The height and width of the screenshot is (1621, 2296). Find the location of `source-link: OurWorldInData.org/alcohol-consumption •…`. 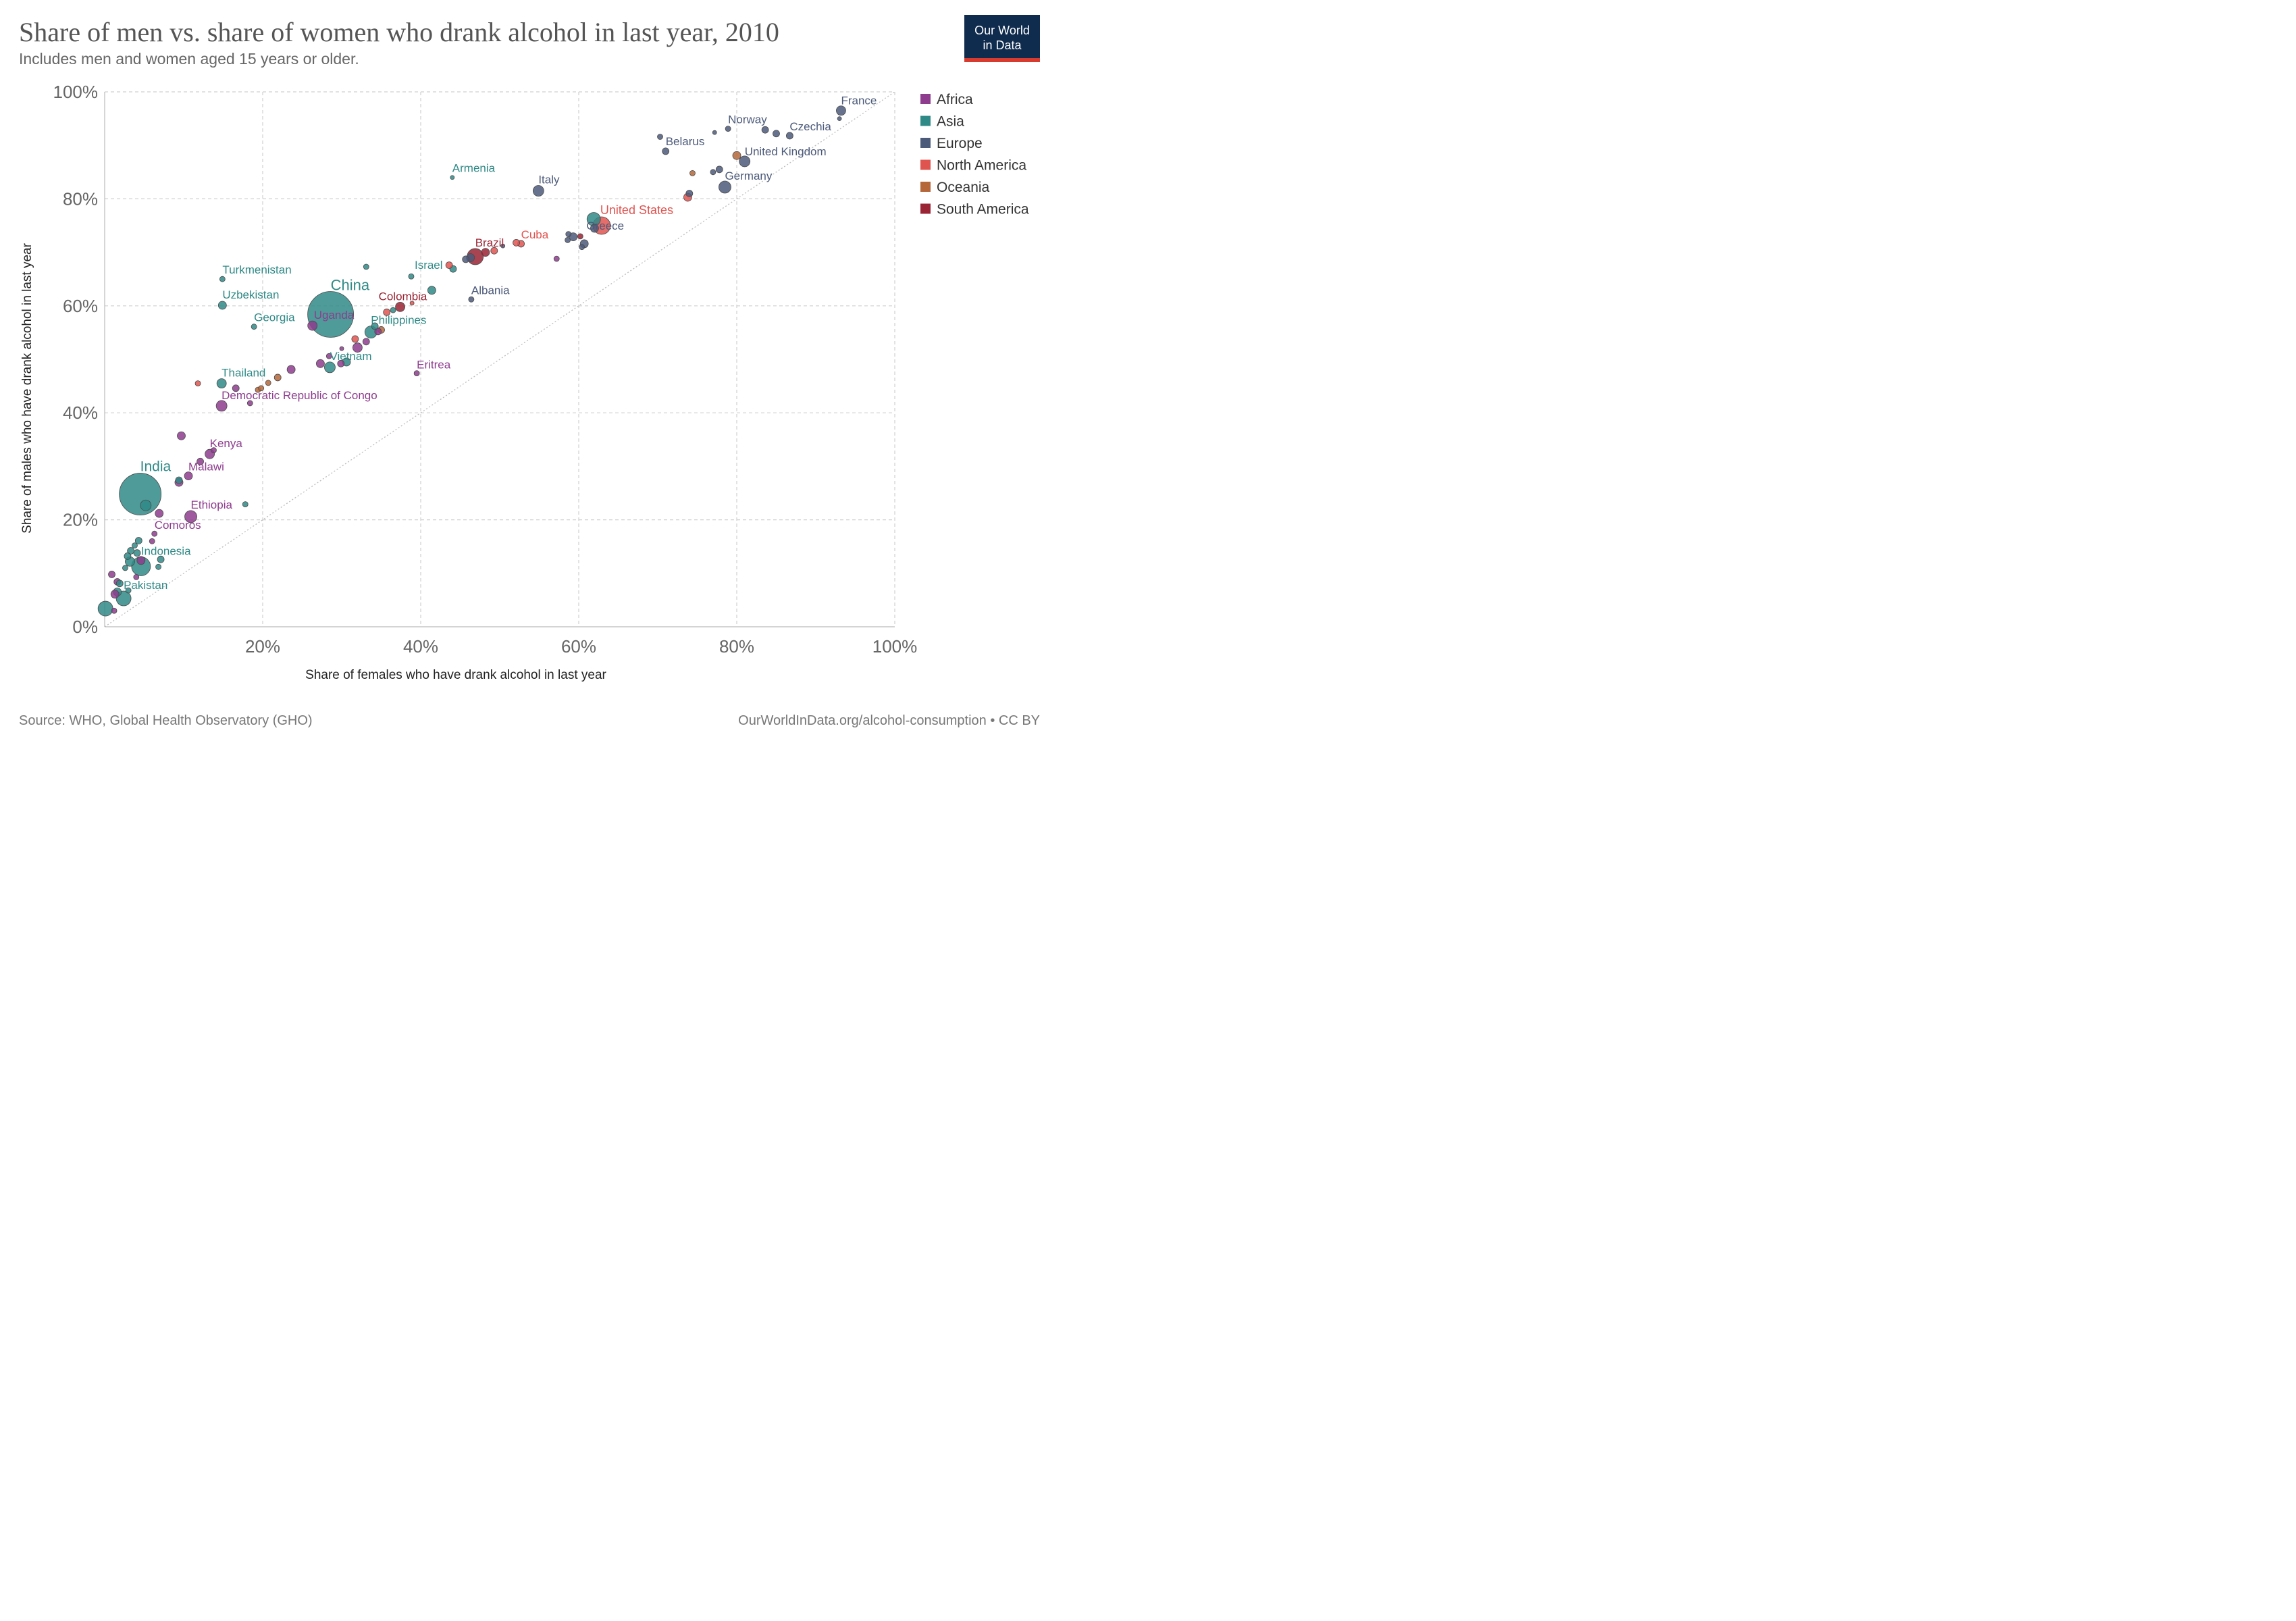

source-link: OurWorldInData.org/alcohol-consumption •… is located at coordinates (889, 720).